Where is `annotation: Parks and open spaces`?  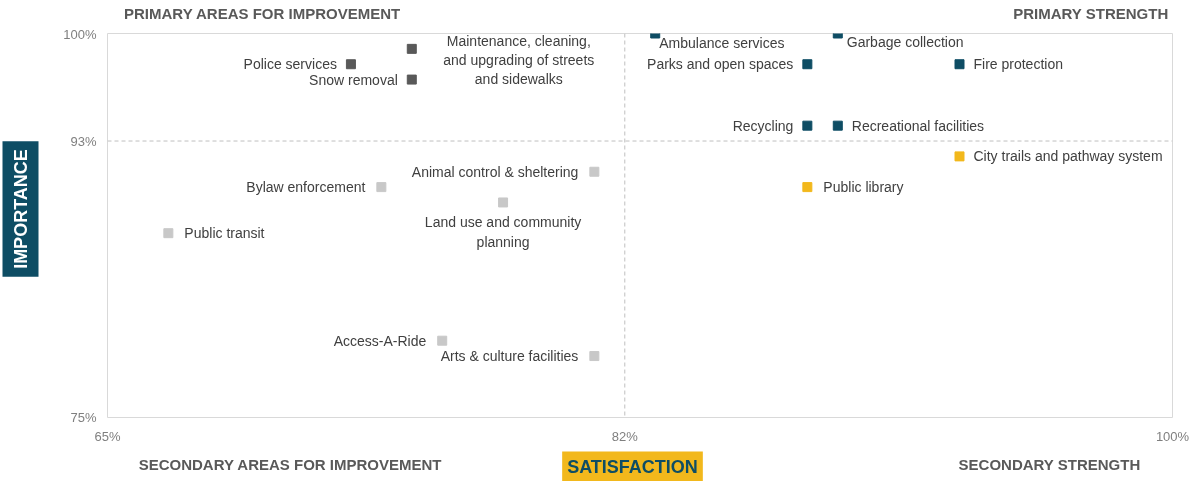
annotation: Parks and open spaces is located at coordinates (720, 64).